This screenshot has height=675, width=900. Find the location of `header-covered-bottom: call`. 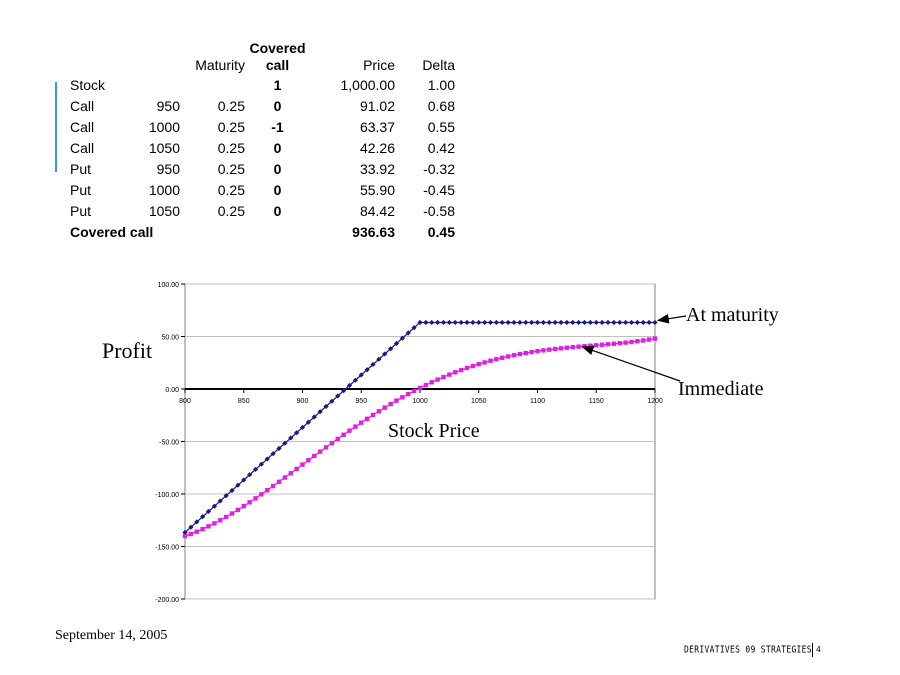

header-covered-bottom: call is located at coordinates (277, 65).